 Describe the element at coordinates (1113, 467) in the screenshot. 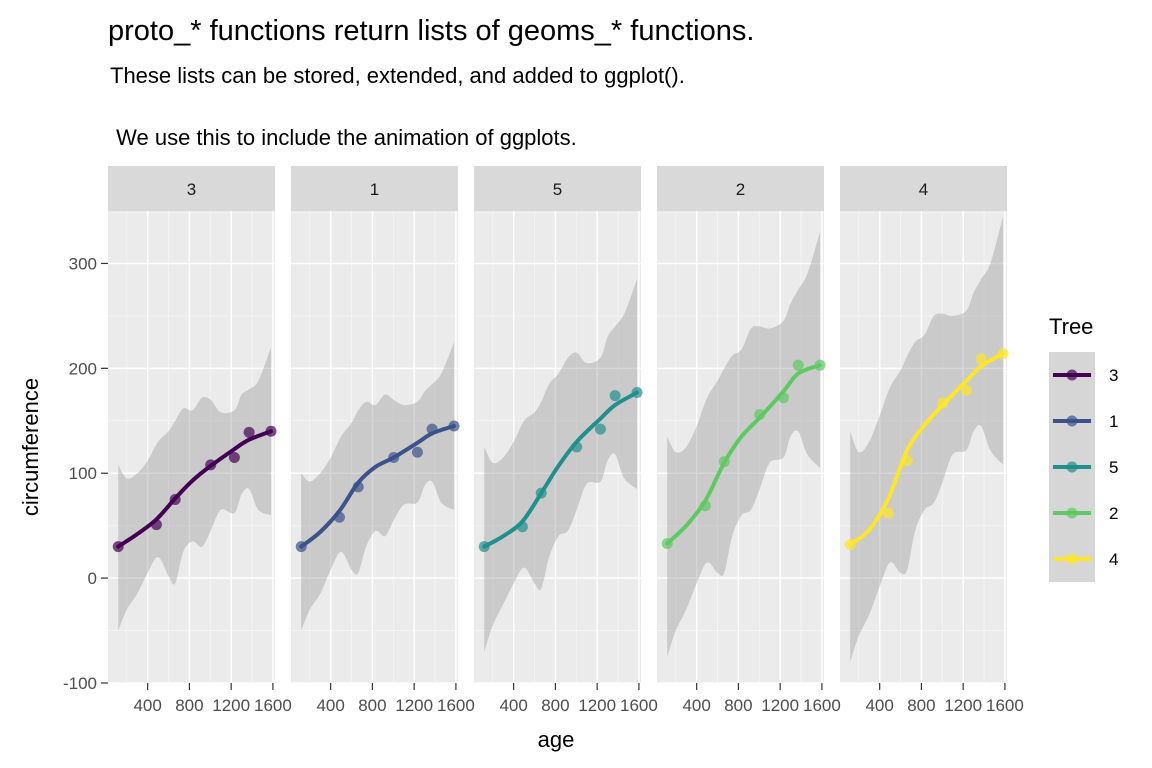

I see `legend-label: 5` at that location.